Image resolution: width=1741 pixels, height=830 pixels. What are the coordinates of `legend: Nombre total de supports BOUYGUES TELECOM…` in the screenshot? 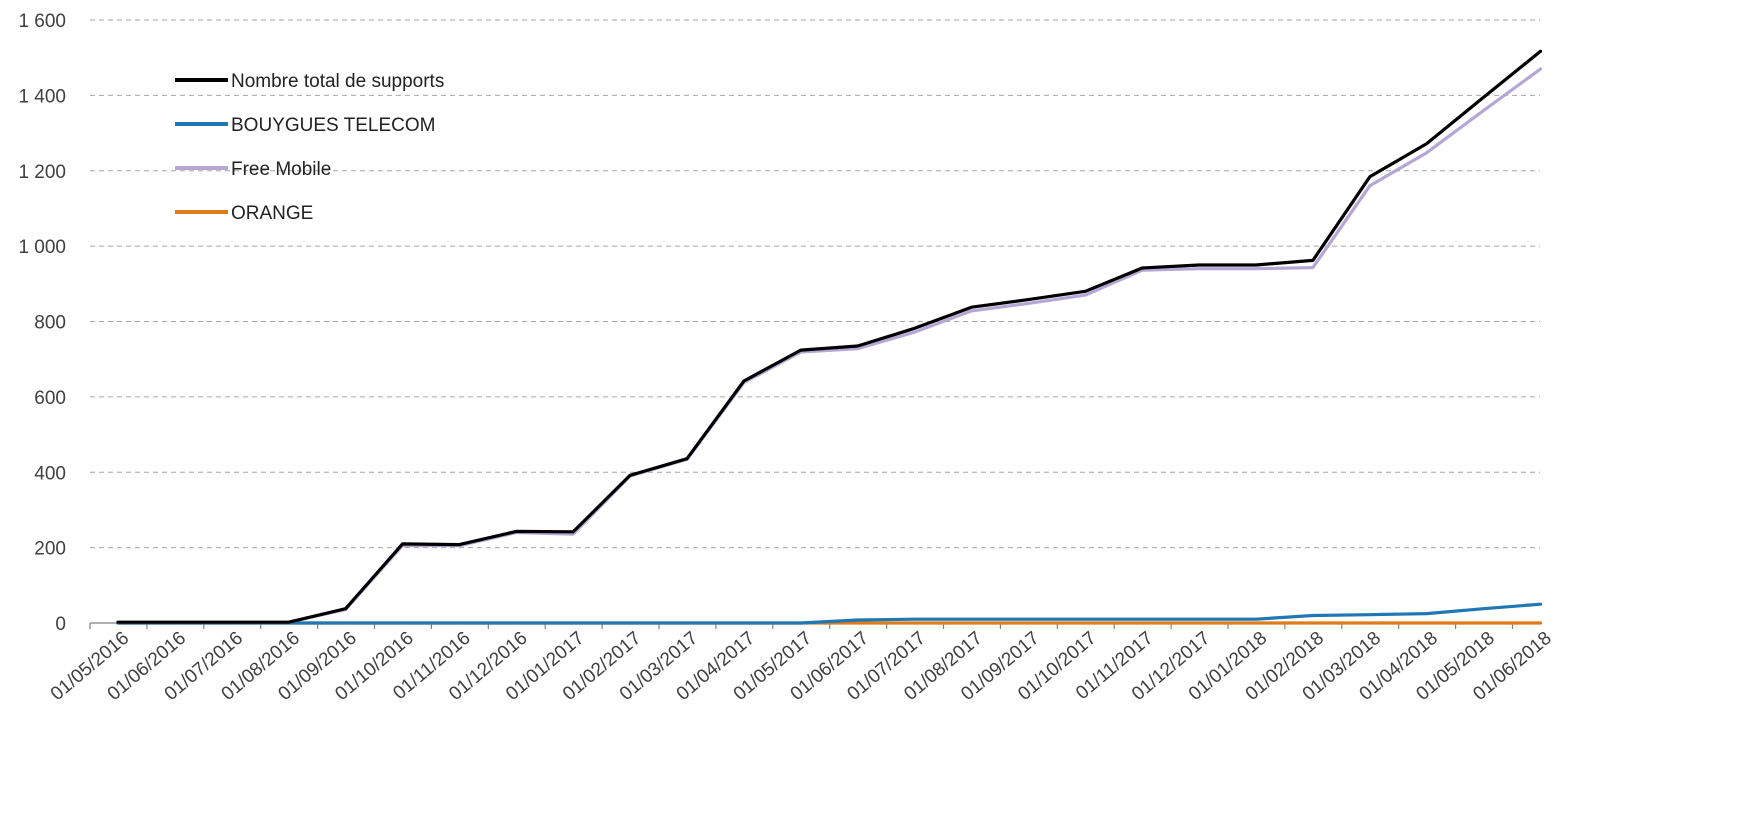 It's located at (309, 147).